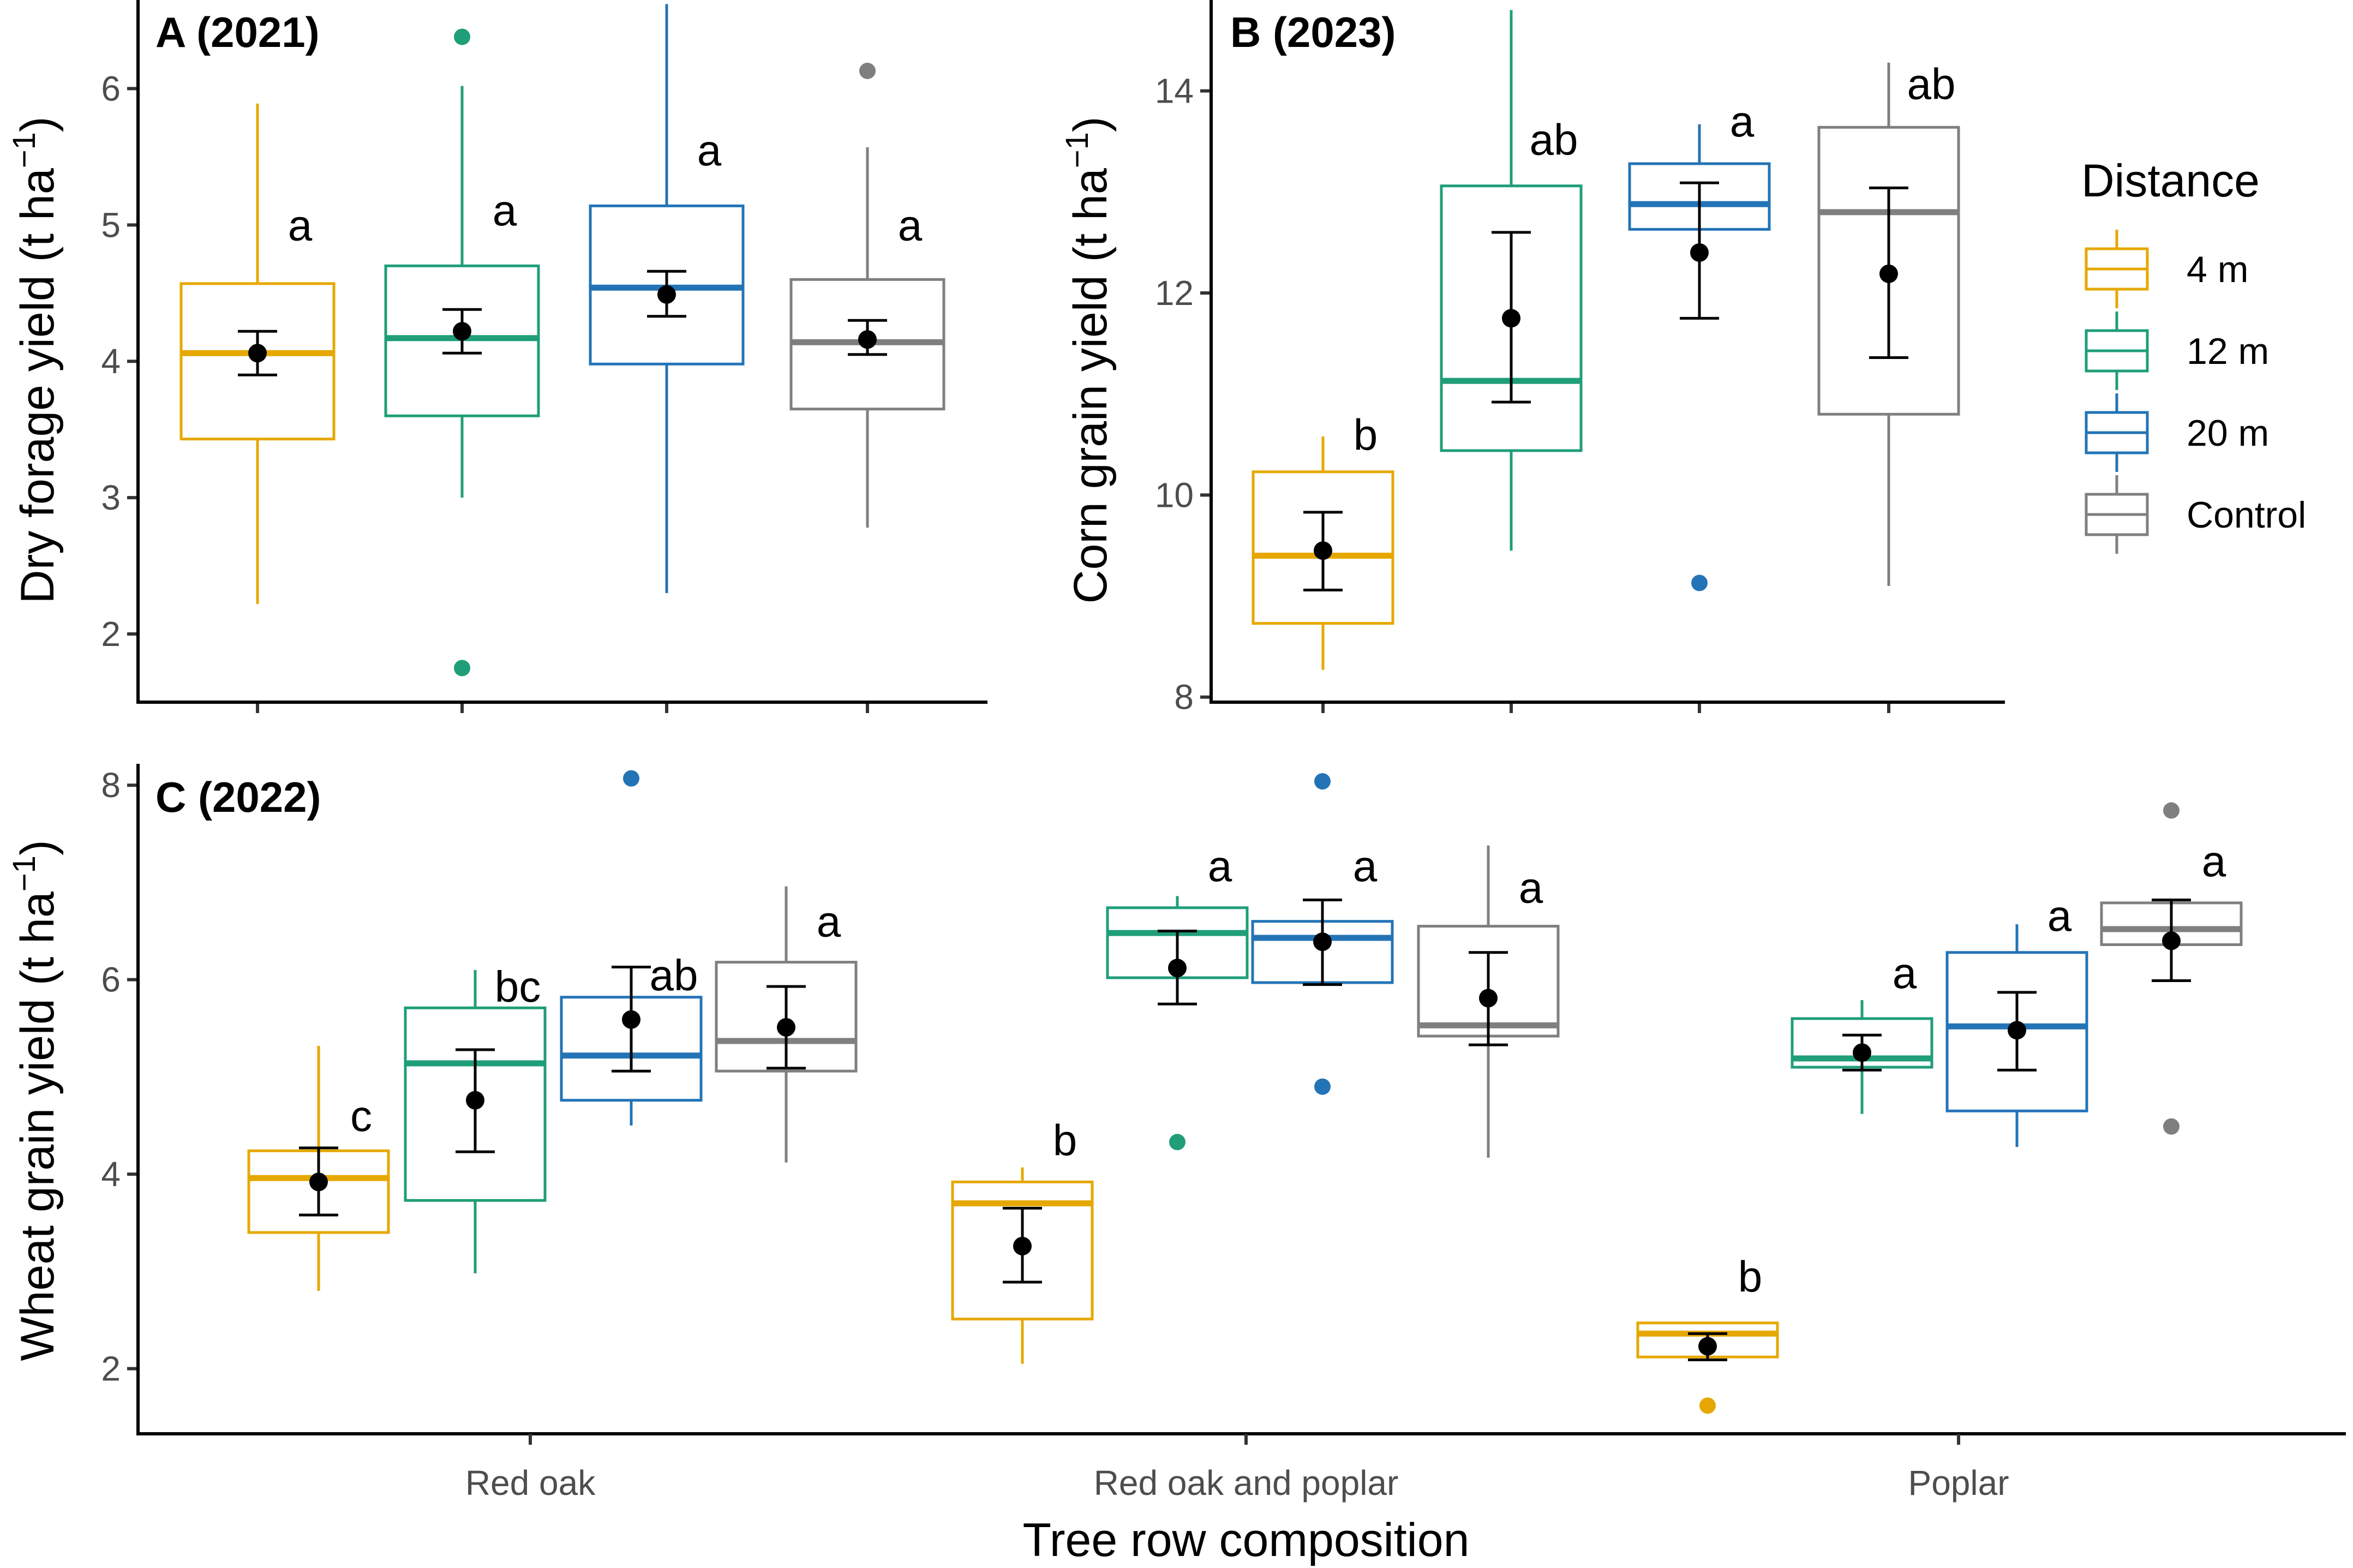 The width and height of the screenshot is (2353, 1568). Describe the element at coordinates (1322, 942) in the screenshot. I see `panel-c-20-m-g1-mean-point` at that location.